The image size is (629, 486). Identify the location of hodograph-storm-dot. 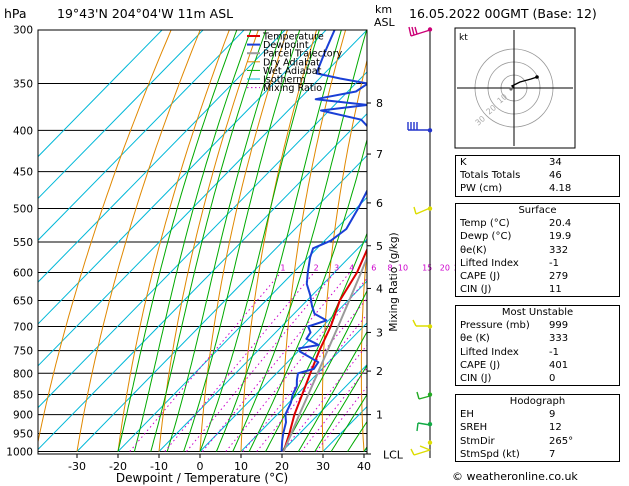
(511, 89).